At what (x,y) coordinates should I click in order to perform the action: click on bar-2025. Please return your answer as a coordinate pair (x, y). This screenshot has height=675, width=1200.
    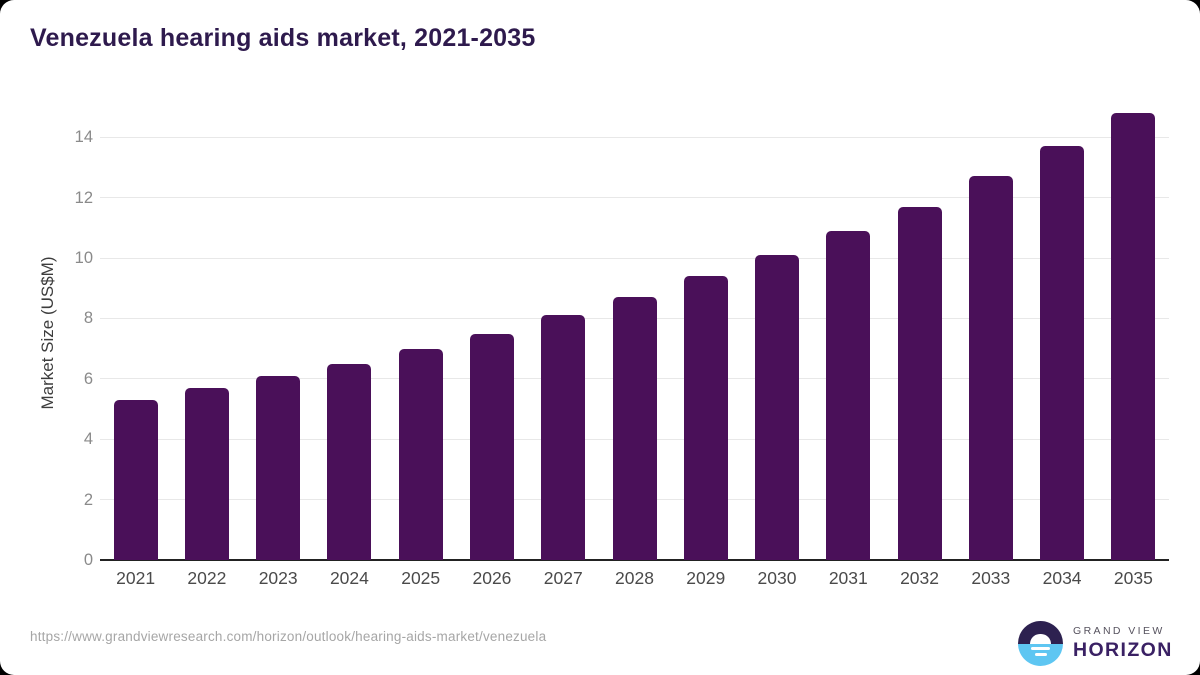
    Looking at the image, I should click on (420, 454).